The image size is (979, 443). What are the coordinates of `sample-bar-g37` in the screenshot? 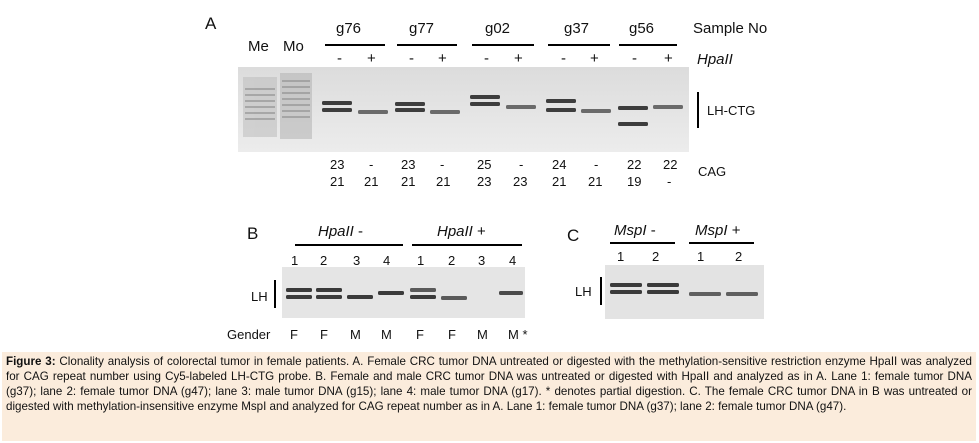 It's located at (579, 45).